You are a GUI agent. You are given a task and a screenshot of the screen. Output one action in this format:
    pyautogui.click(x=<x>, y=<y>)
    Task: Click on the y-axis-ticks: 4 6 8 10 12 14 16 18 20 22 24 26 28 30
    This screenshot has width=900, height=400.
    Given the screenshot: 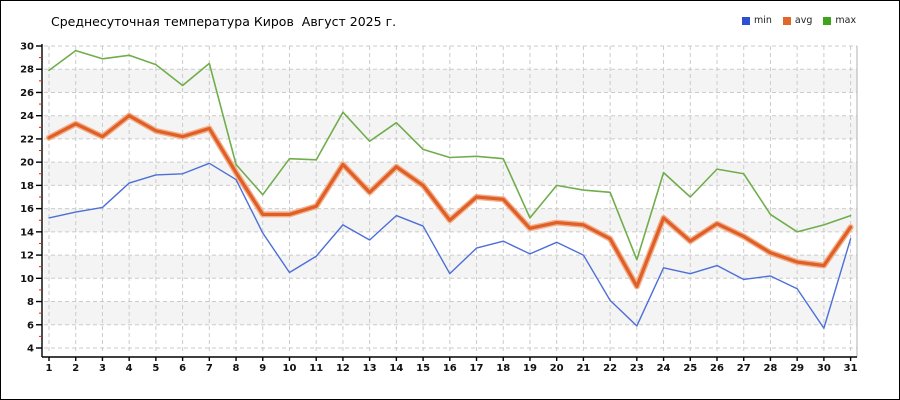 What is the action you would take?
    pyautogui.click(x=31, y=198)
    